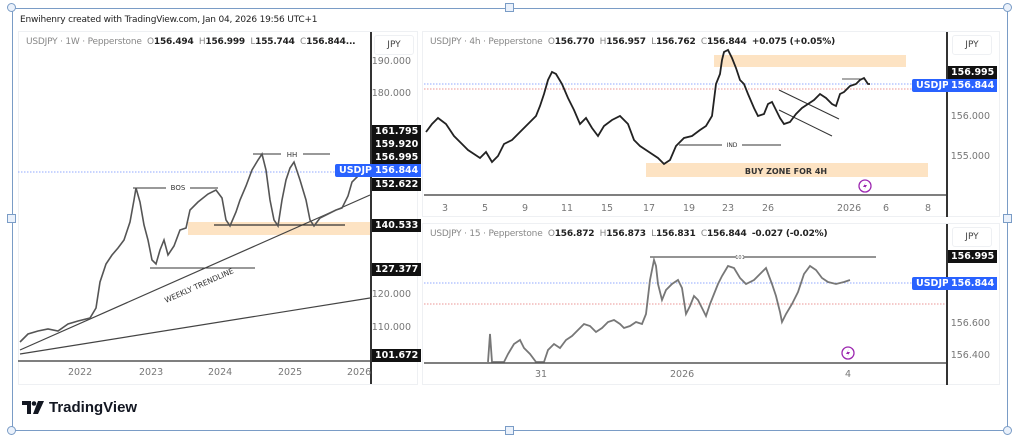  What do you see at coordinates (607, 208) in the screenshot?
I see `xtick: 15` at bounding box center [607, 208].